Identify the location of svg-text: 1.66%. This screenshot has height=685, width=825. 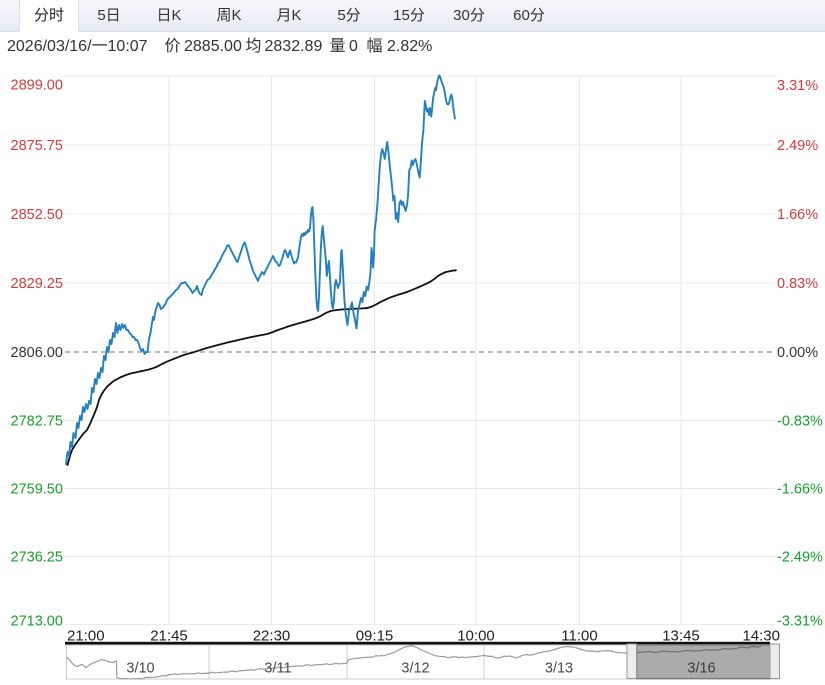
(797, 215).